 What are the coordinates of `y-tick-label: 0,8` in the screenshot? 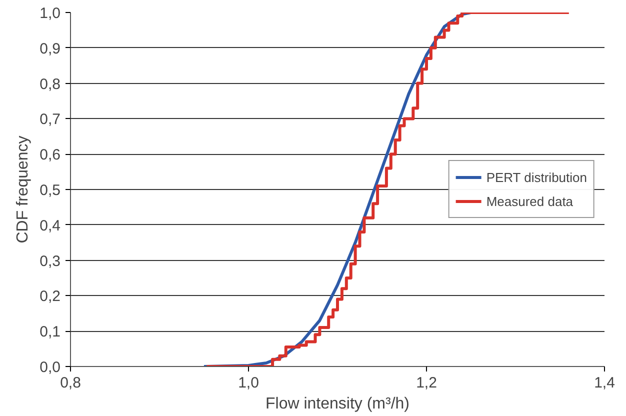 It's located at (50, 84).